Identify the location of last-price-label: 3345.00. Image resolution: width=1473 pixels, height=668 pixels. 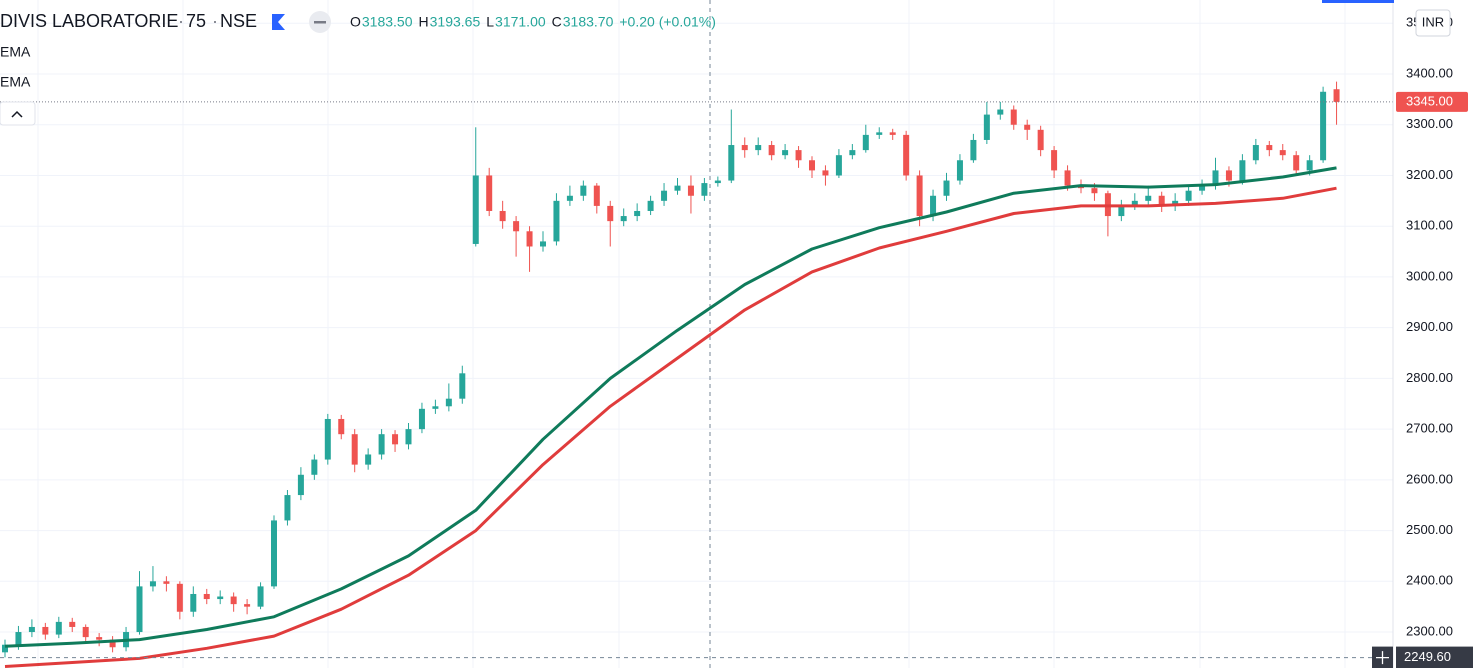
(1429, 100).